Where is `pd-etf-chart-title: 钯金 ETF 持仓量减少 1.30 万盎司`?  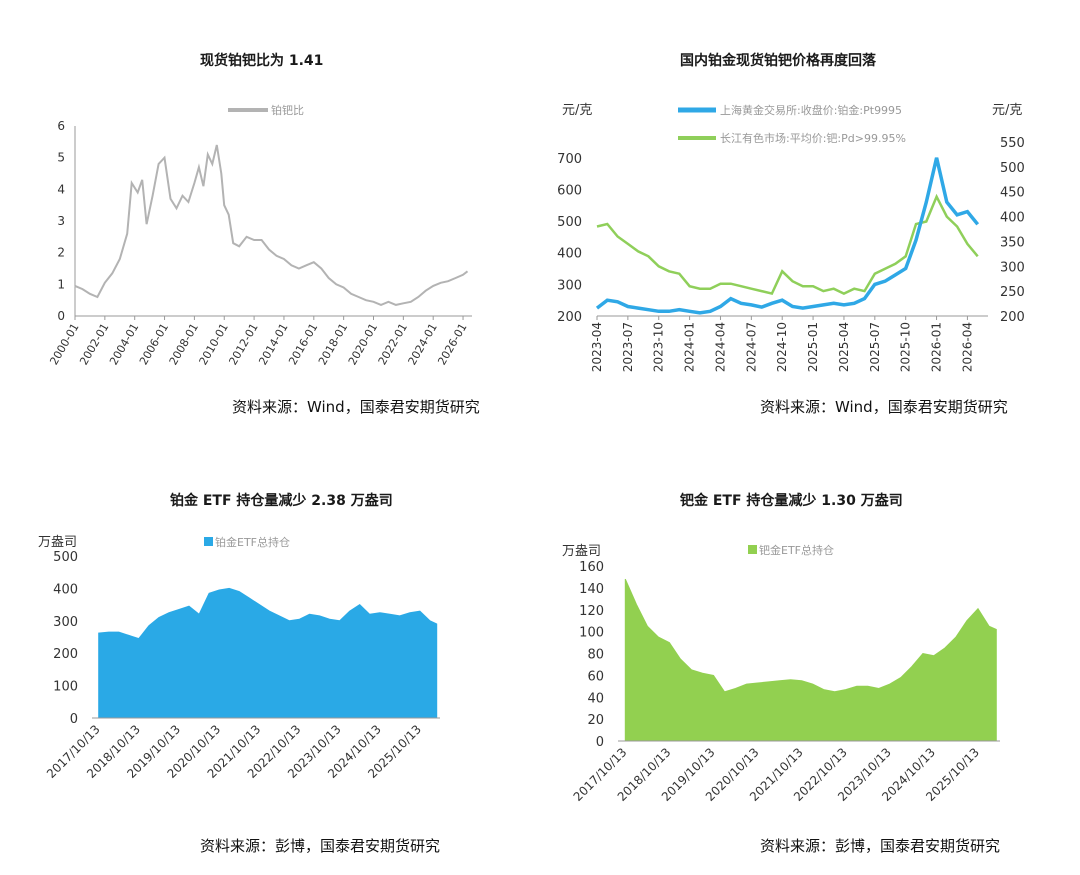 pd-etf-chart-title: 钯金 ETF 持仓量减少 1.30 万盎司 is located at coordinates (791, 501).